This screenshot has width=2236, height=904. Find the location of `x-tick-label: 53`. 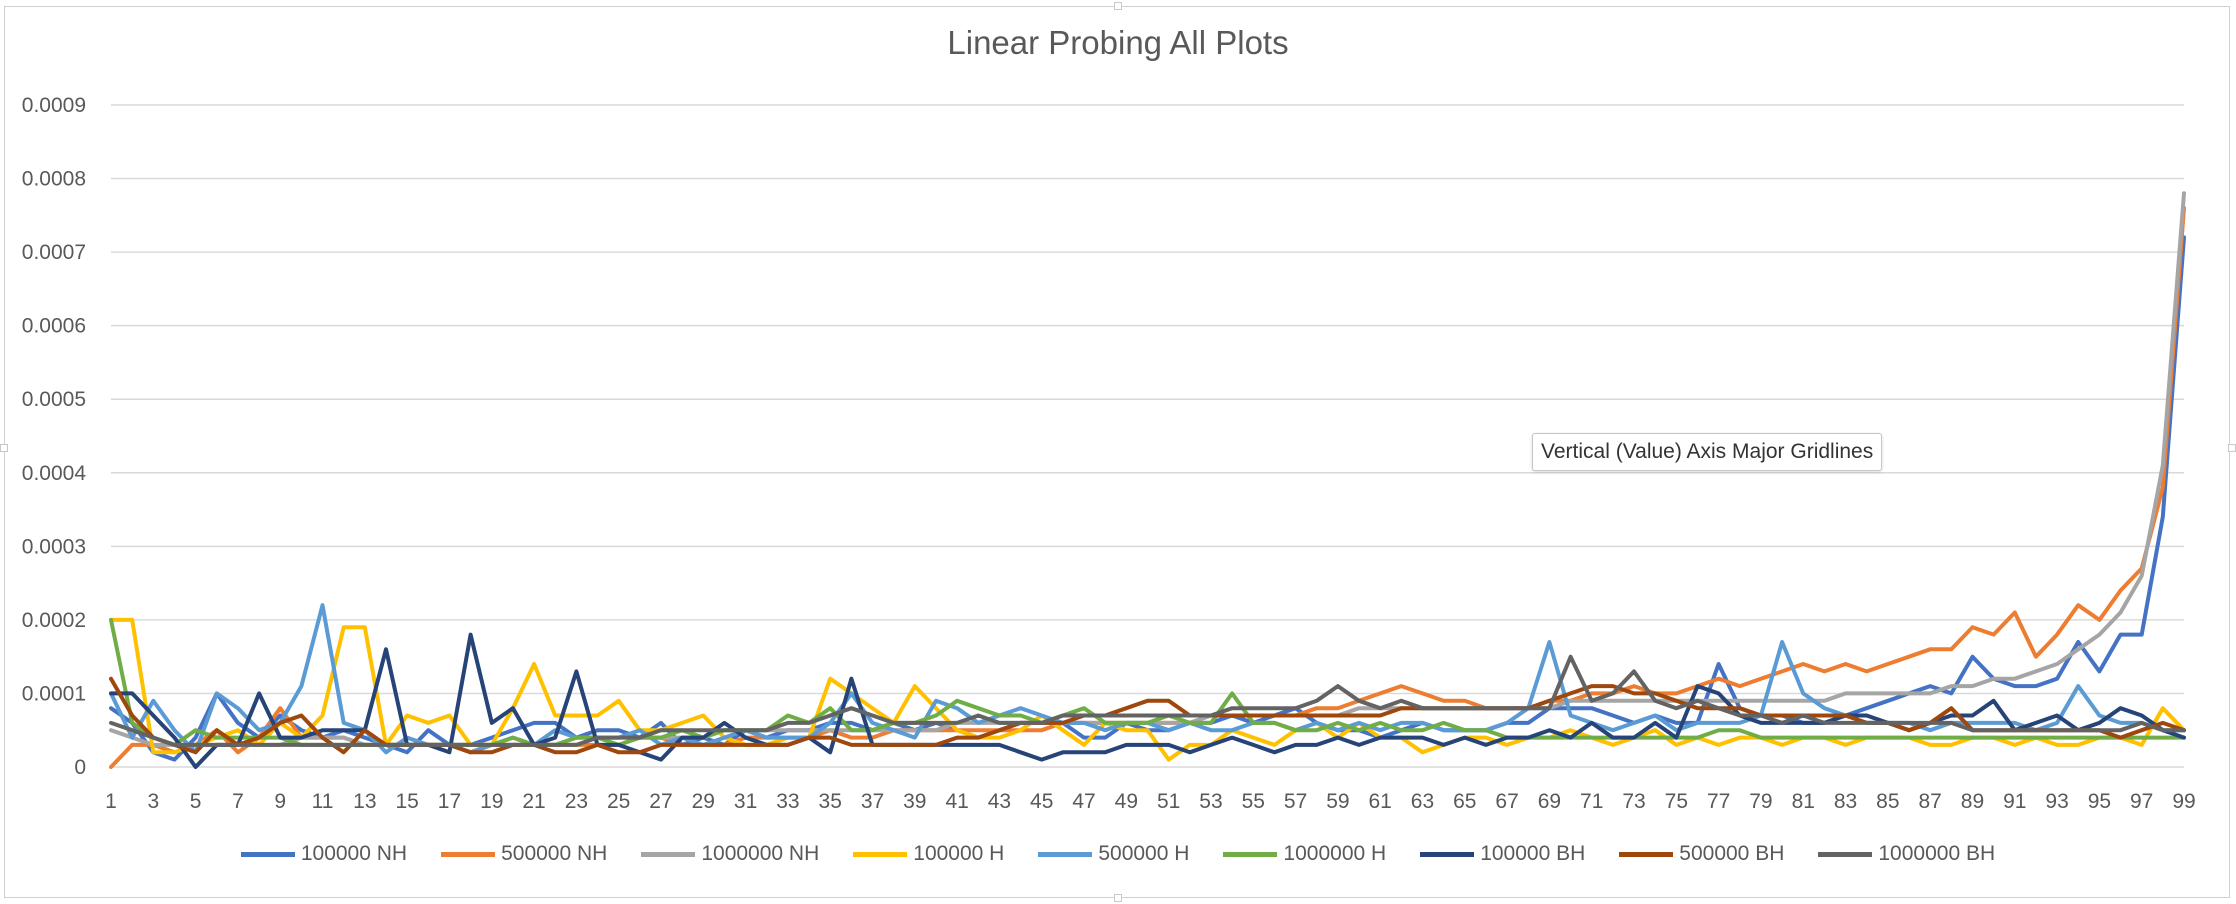

x-tick-label: 53 is located at coordinates (1210, 801).